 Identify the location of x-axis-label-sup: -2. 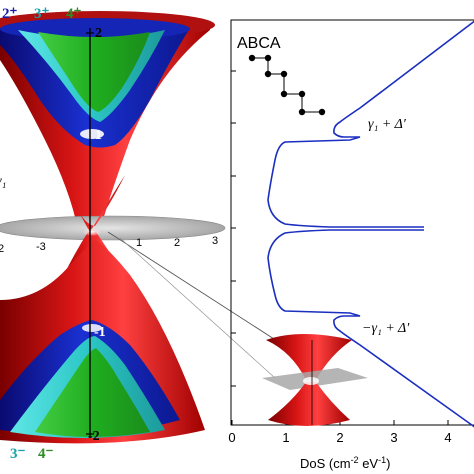
(355, 460).